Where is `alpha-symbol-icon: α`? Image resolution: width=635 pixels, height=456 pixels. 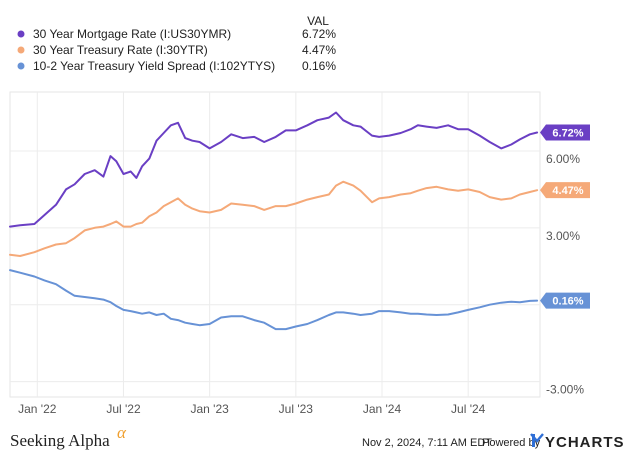
alpha-symbol-icon: α is located at coordinates (122, 432).